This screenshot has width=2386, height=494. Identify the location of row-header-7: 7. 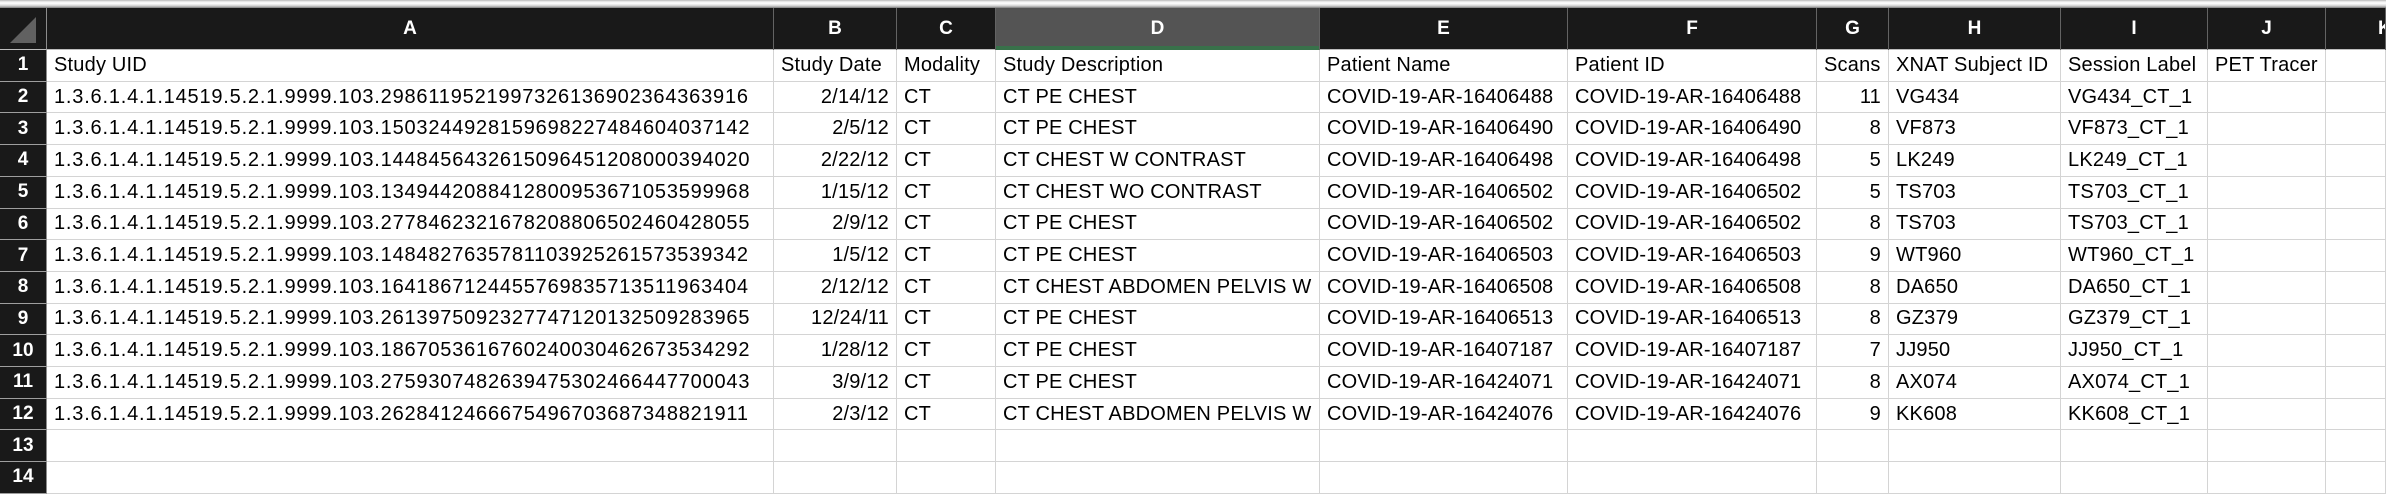
(23, 256).